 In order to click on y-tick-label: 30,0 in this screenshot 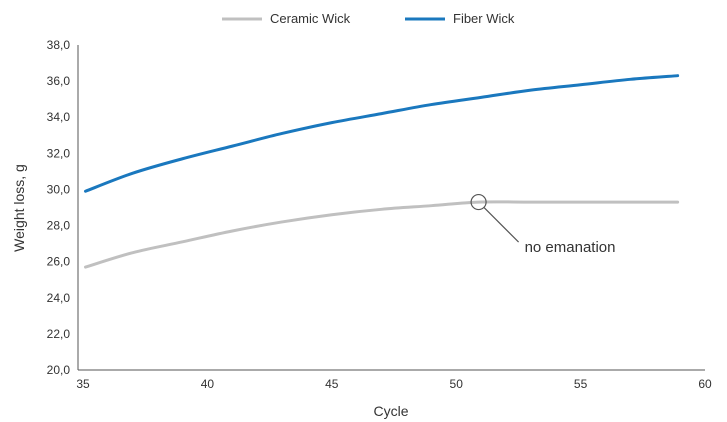, I will do `click(59, 189)`.